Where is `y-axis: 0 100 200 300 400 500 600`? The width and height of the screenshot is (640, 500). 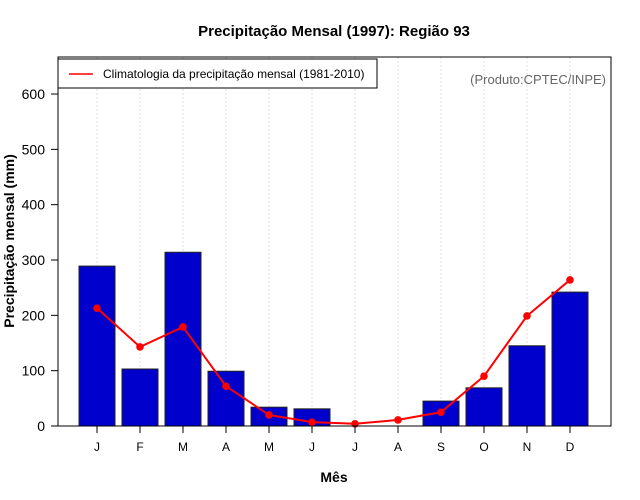
y-axis: 0 100 200 300 400 500 600 is located at coordinates (40, 260).